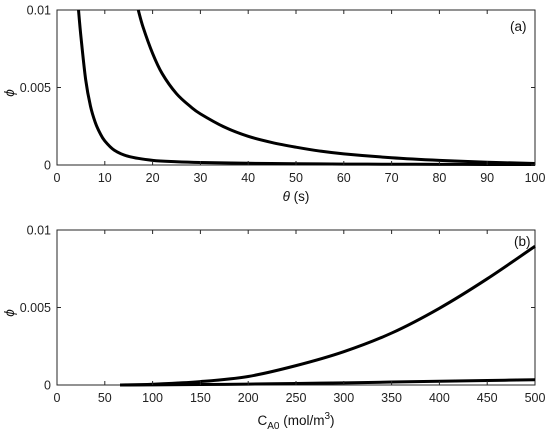 This screenshot has height=438, width=550. What do you see at coordinates (47, 386) in the screenshot?
I see `panel-b-y-tick-label: 0` at bounding box center [47, 386].